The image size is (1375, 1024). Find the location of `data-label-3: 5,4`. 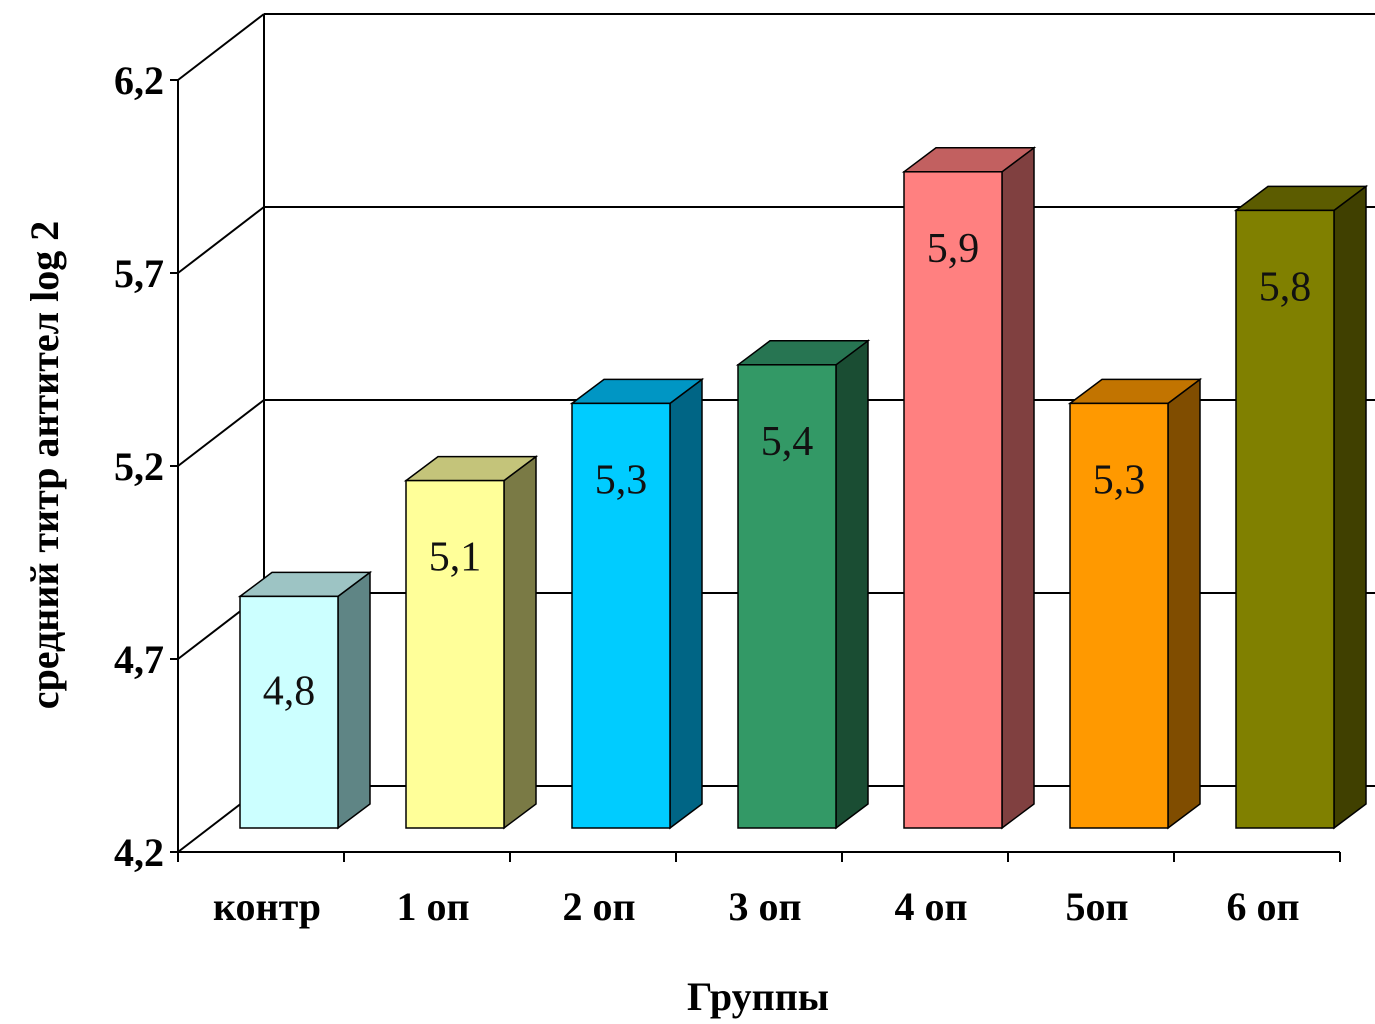

data-label-3: 5,4 is located at coordinates (787, 442).